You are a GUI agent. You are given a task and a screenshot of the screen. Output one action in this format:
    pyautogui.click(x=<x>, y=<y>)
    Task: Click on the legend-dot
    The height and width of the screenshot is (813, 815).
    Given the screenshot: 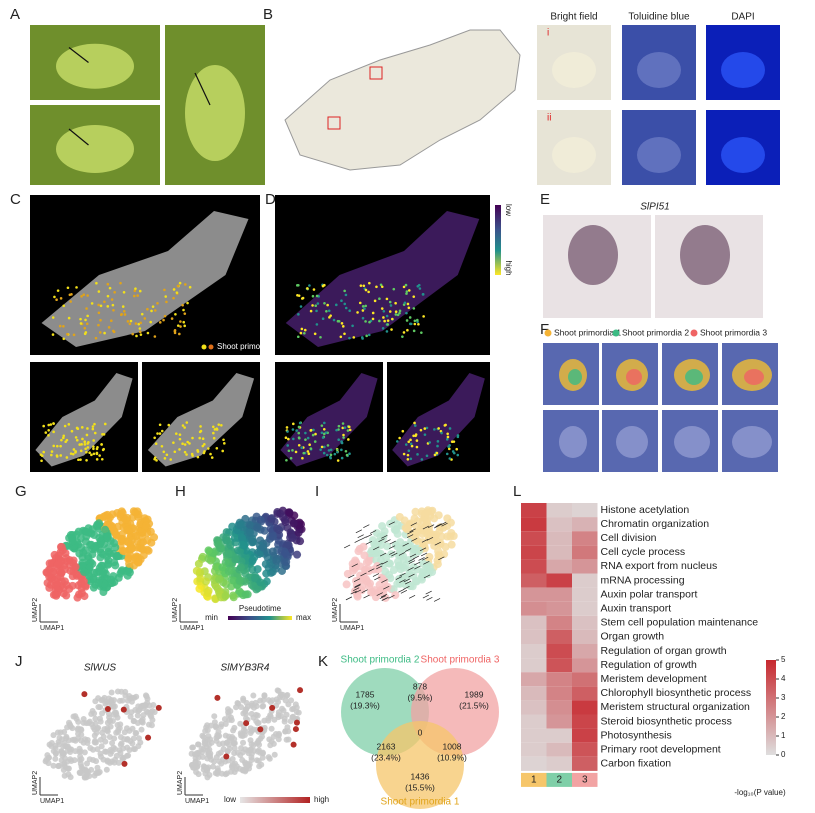 What is the action you would take?
    pyautogui.click(x=548, y=333)
    